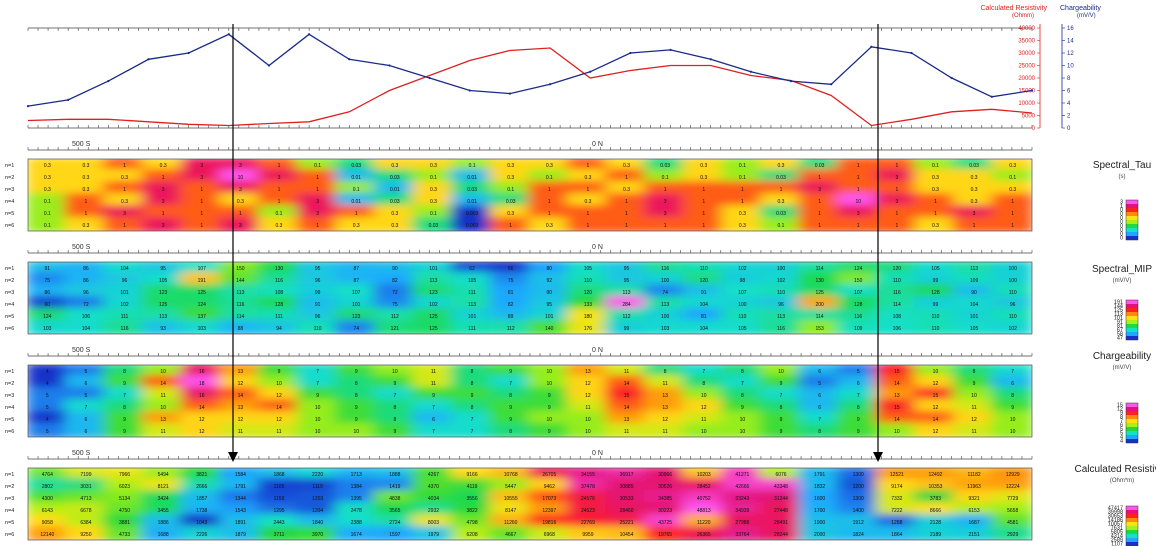 The image size is (1156, 546). Describe the element at coordinates (472, 511) in the screenshot. I see `cell-value: 3822` at that location.